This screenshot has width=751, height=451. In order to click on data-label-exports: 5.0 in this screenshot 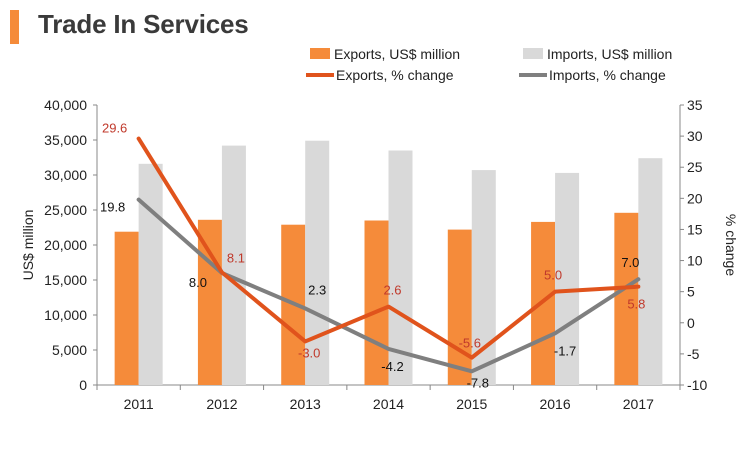, I will do `click(553, 275)`.